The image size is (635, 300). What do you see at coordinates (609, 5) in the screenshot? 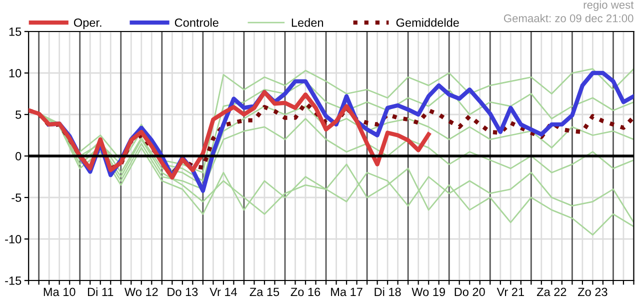
I see `text: regio west` at bounding box center [609, 5].